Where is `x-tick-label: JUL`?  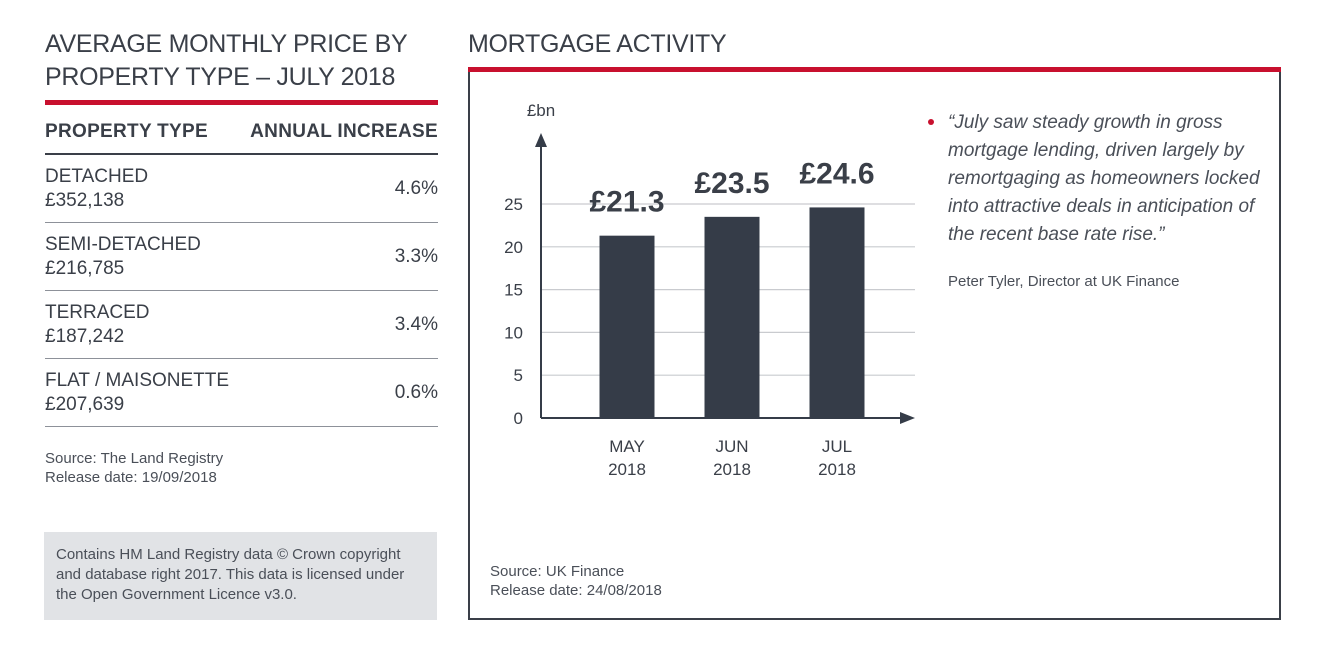 x-tick-label: JUL is located at coordinates (837, 446).